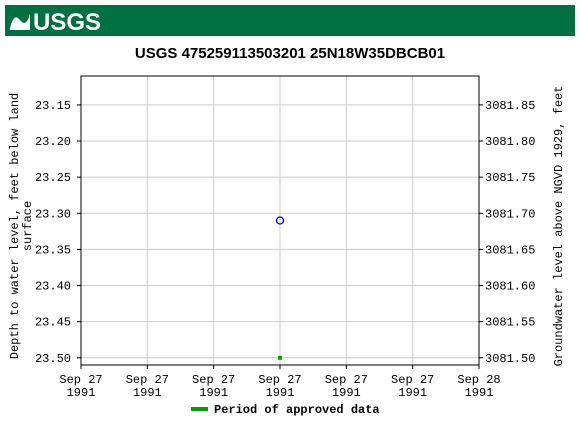 The height and width of the screenshot is (430, 580). Describe the element at coordinates (53, 287) in the screenshot. I see `y-tick-label: 23.40` at that location.